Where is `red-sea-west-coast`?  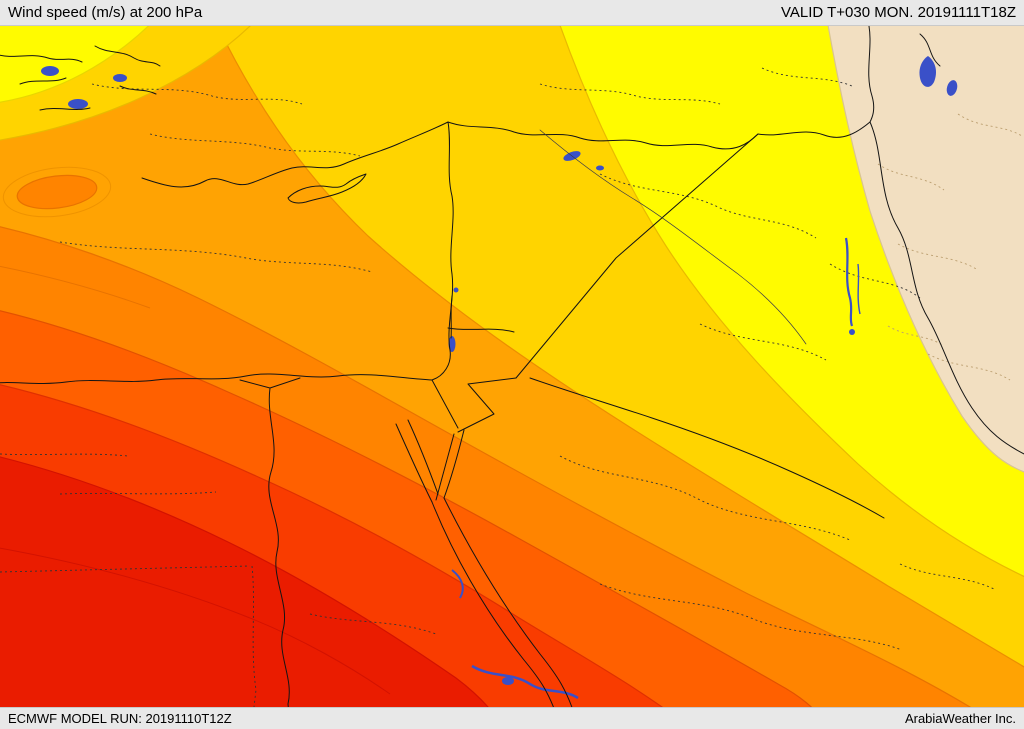 red-sea-west-coast is located at coordinates (492, 604).